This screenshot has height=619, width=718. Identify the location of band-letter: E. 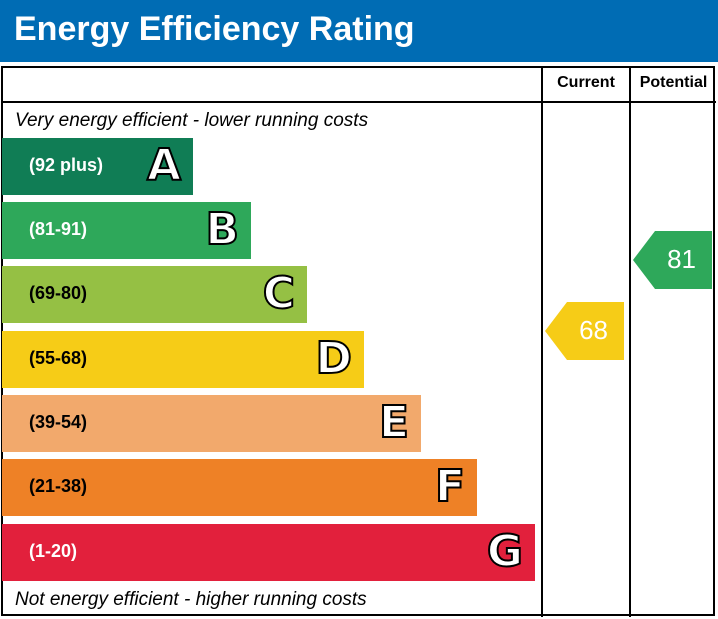
(394, 422).